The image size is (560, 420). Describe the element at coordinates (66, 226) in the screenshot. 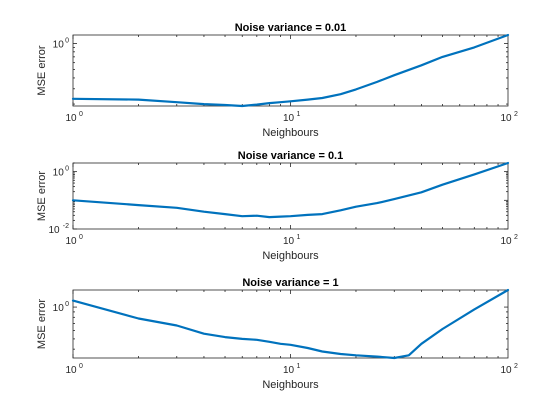

I see `y-tick-exponent: -2` at that location.